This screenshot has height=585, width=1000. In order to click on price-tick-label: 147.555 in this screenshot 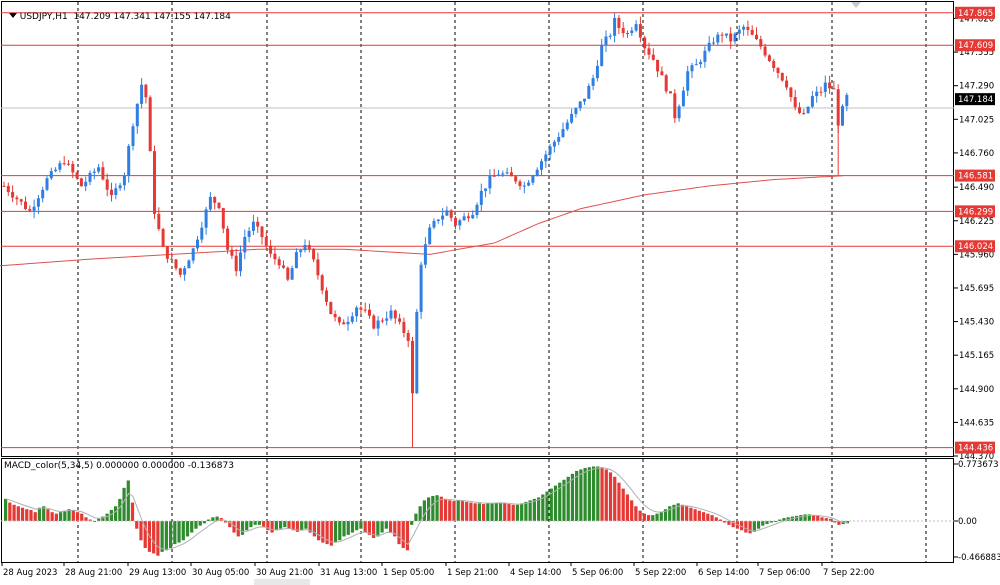, I will do `click(976, 53)`.